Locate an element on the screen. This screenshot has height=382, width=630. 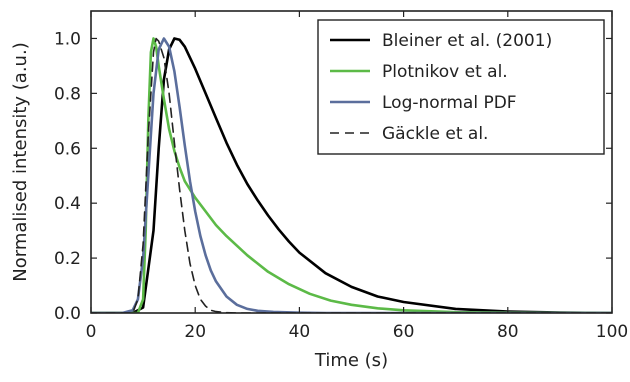
legend-label-4: Gäckle et al. is located at coordinates (435, 134).